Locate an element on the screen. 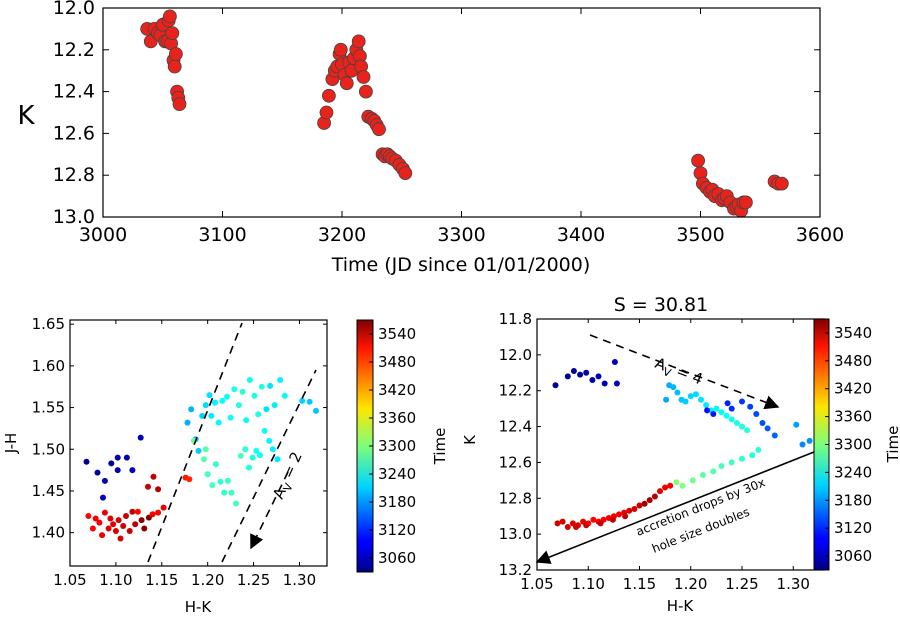  right-y-tick-label: 12.8 is located at coordinates (515, 498).